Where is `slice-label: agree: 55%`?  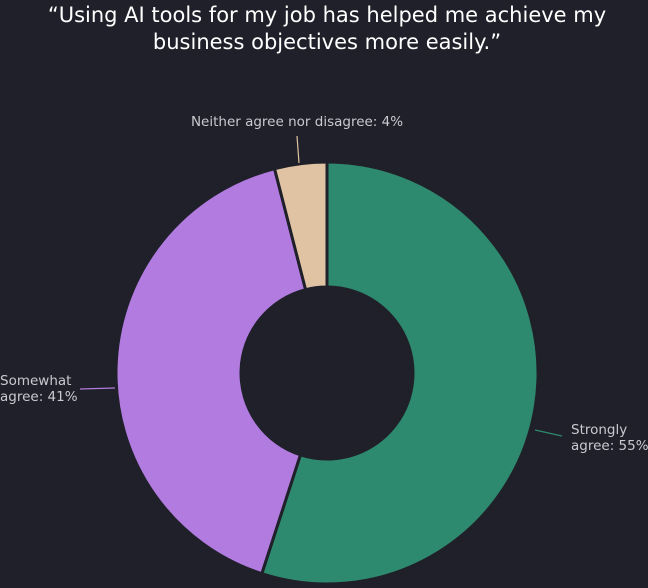 slice-label: agree: 55% is located at coordinates (609, 446).